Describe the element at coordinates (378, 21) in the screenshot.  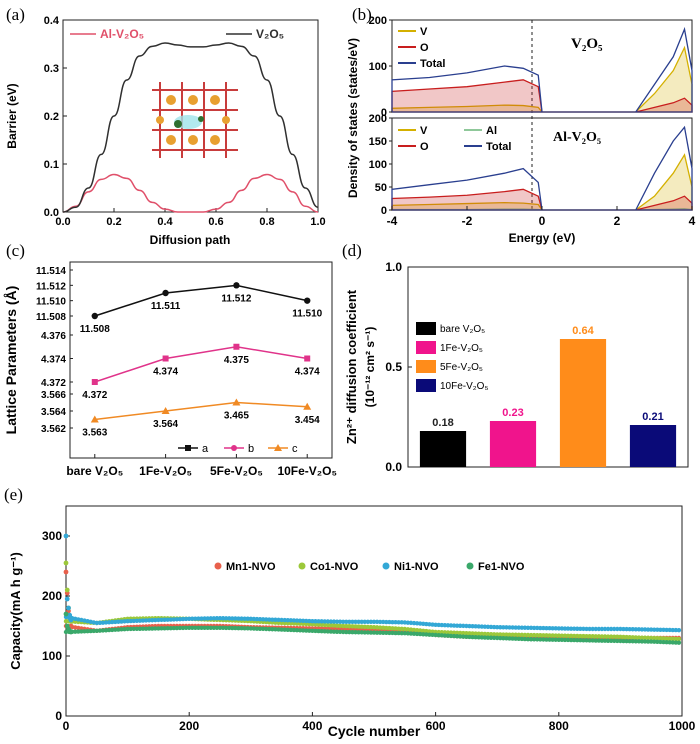
I see `b-ytick-label: 200` at that location.